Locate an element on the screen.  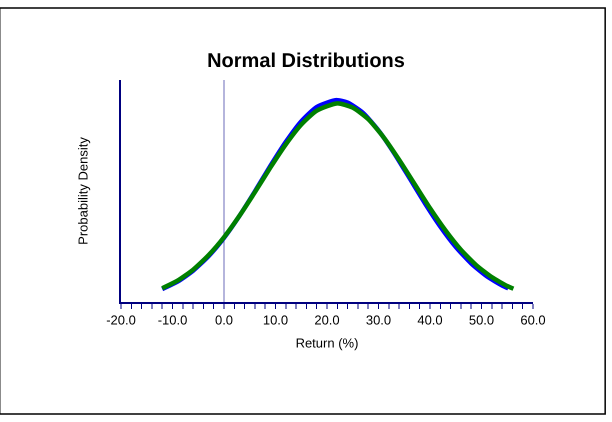
x-tick-label: 60.0 is located at coordinates (533, 320).